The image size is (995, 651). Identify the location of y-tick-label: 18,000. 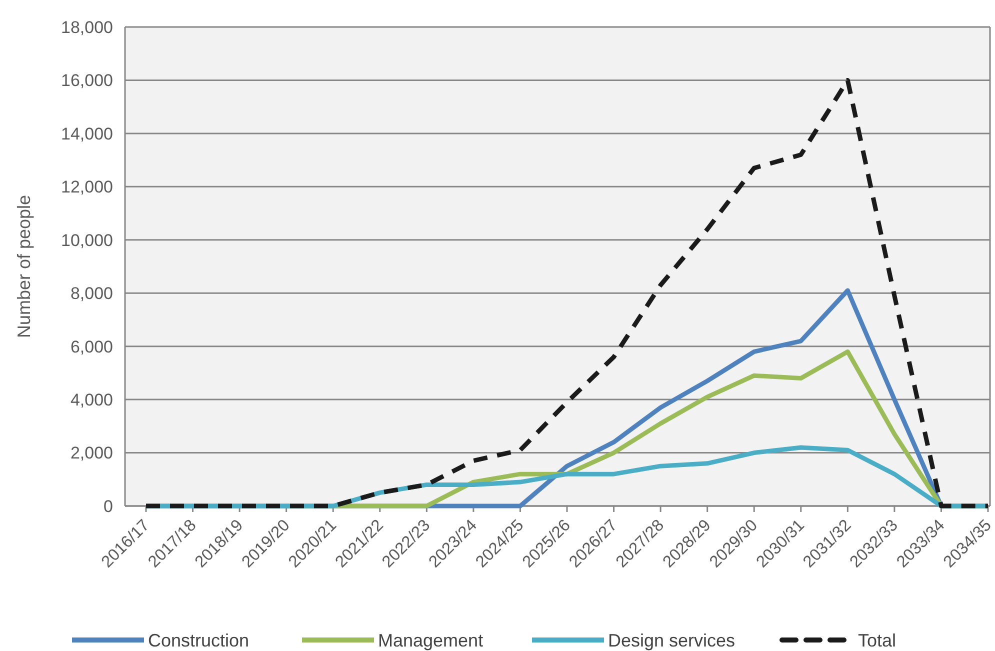
(87, 27).